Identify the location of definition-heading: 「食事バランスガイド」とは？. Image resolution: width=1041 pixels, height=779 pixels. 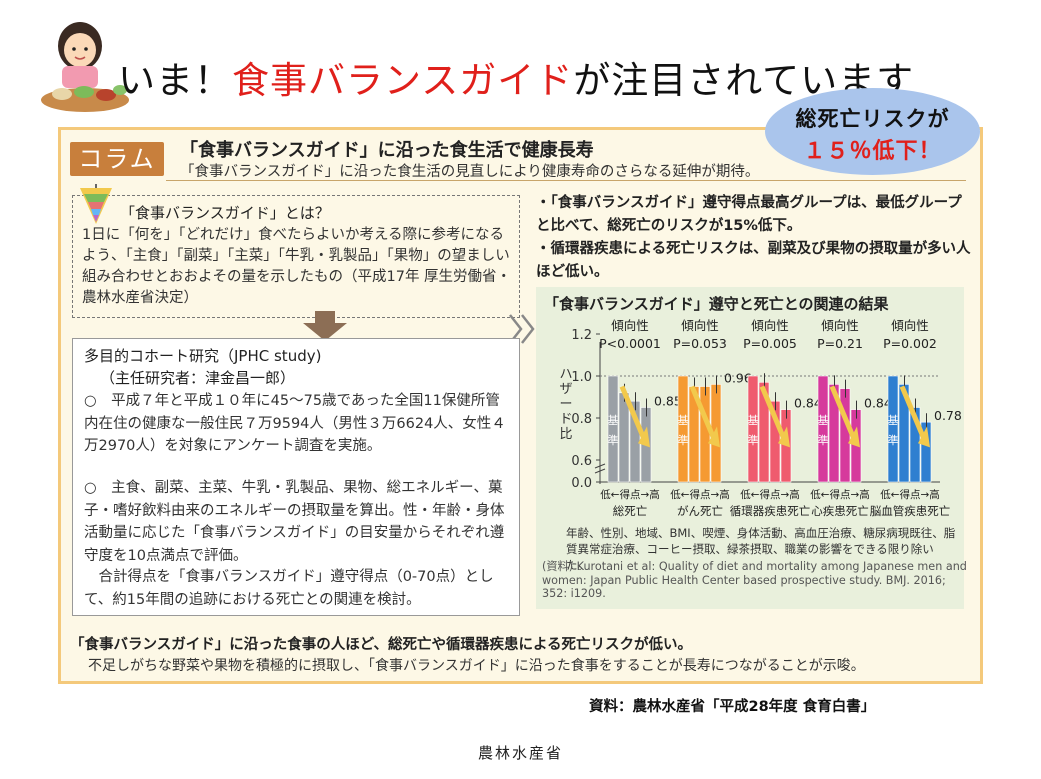
(225, 213).